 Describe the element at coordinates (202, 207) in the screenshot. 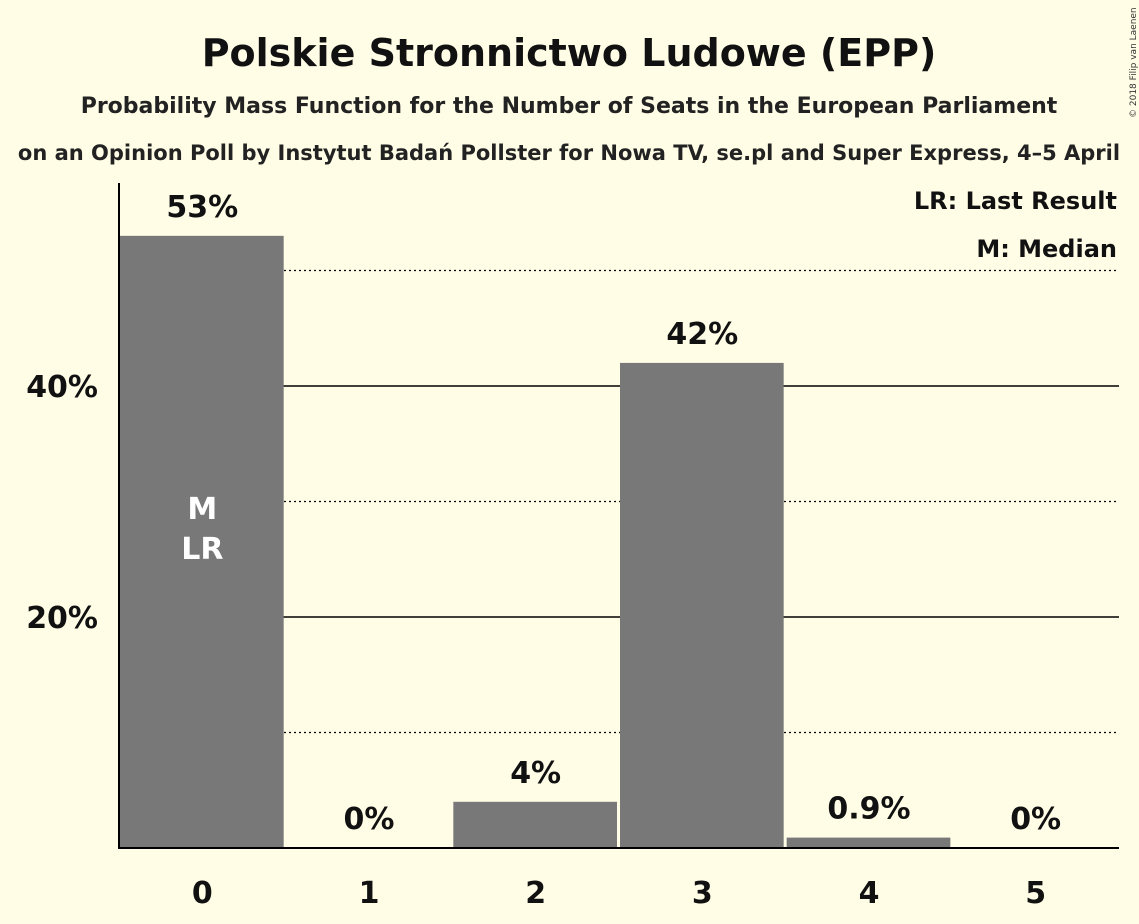

I see `bar-data-label: 53%` at that location.